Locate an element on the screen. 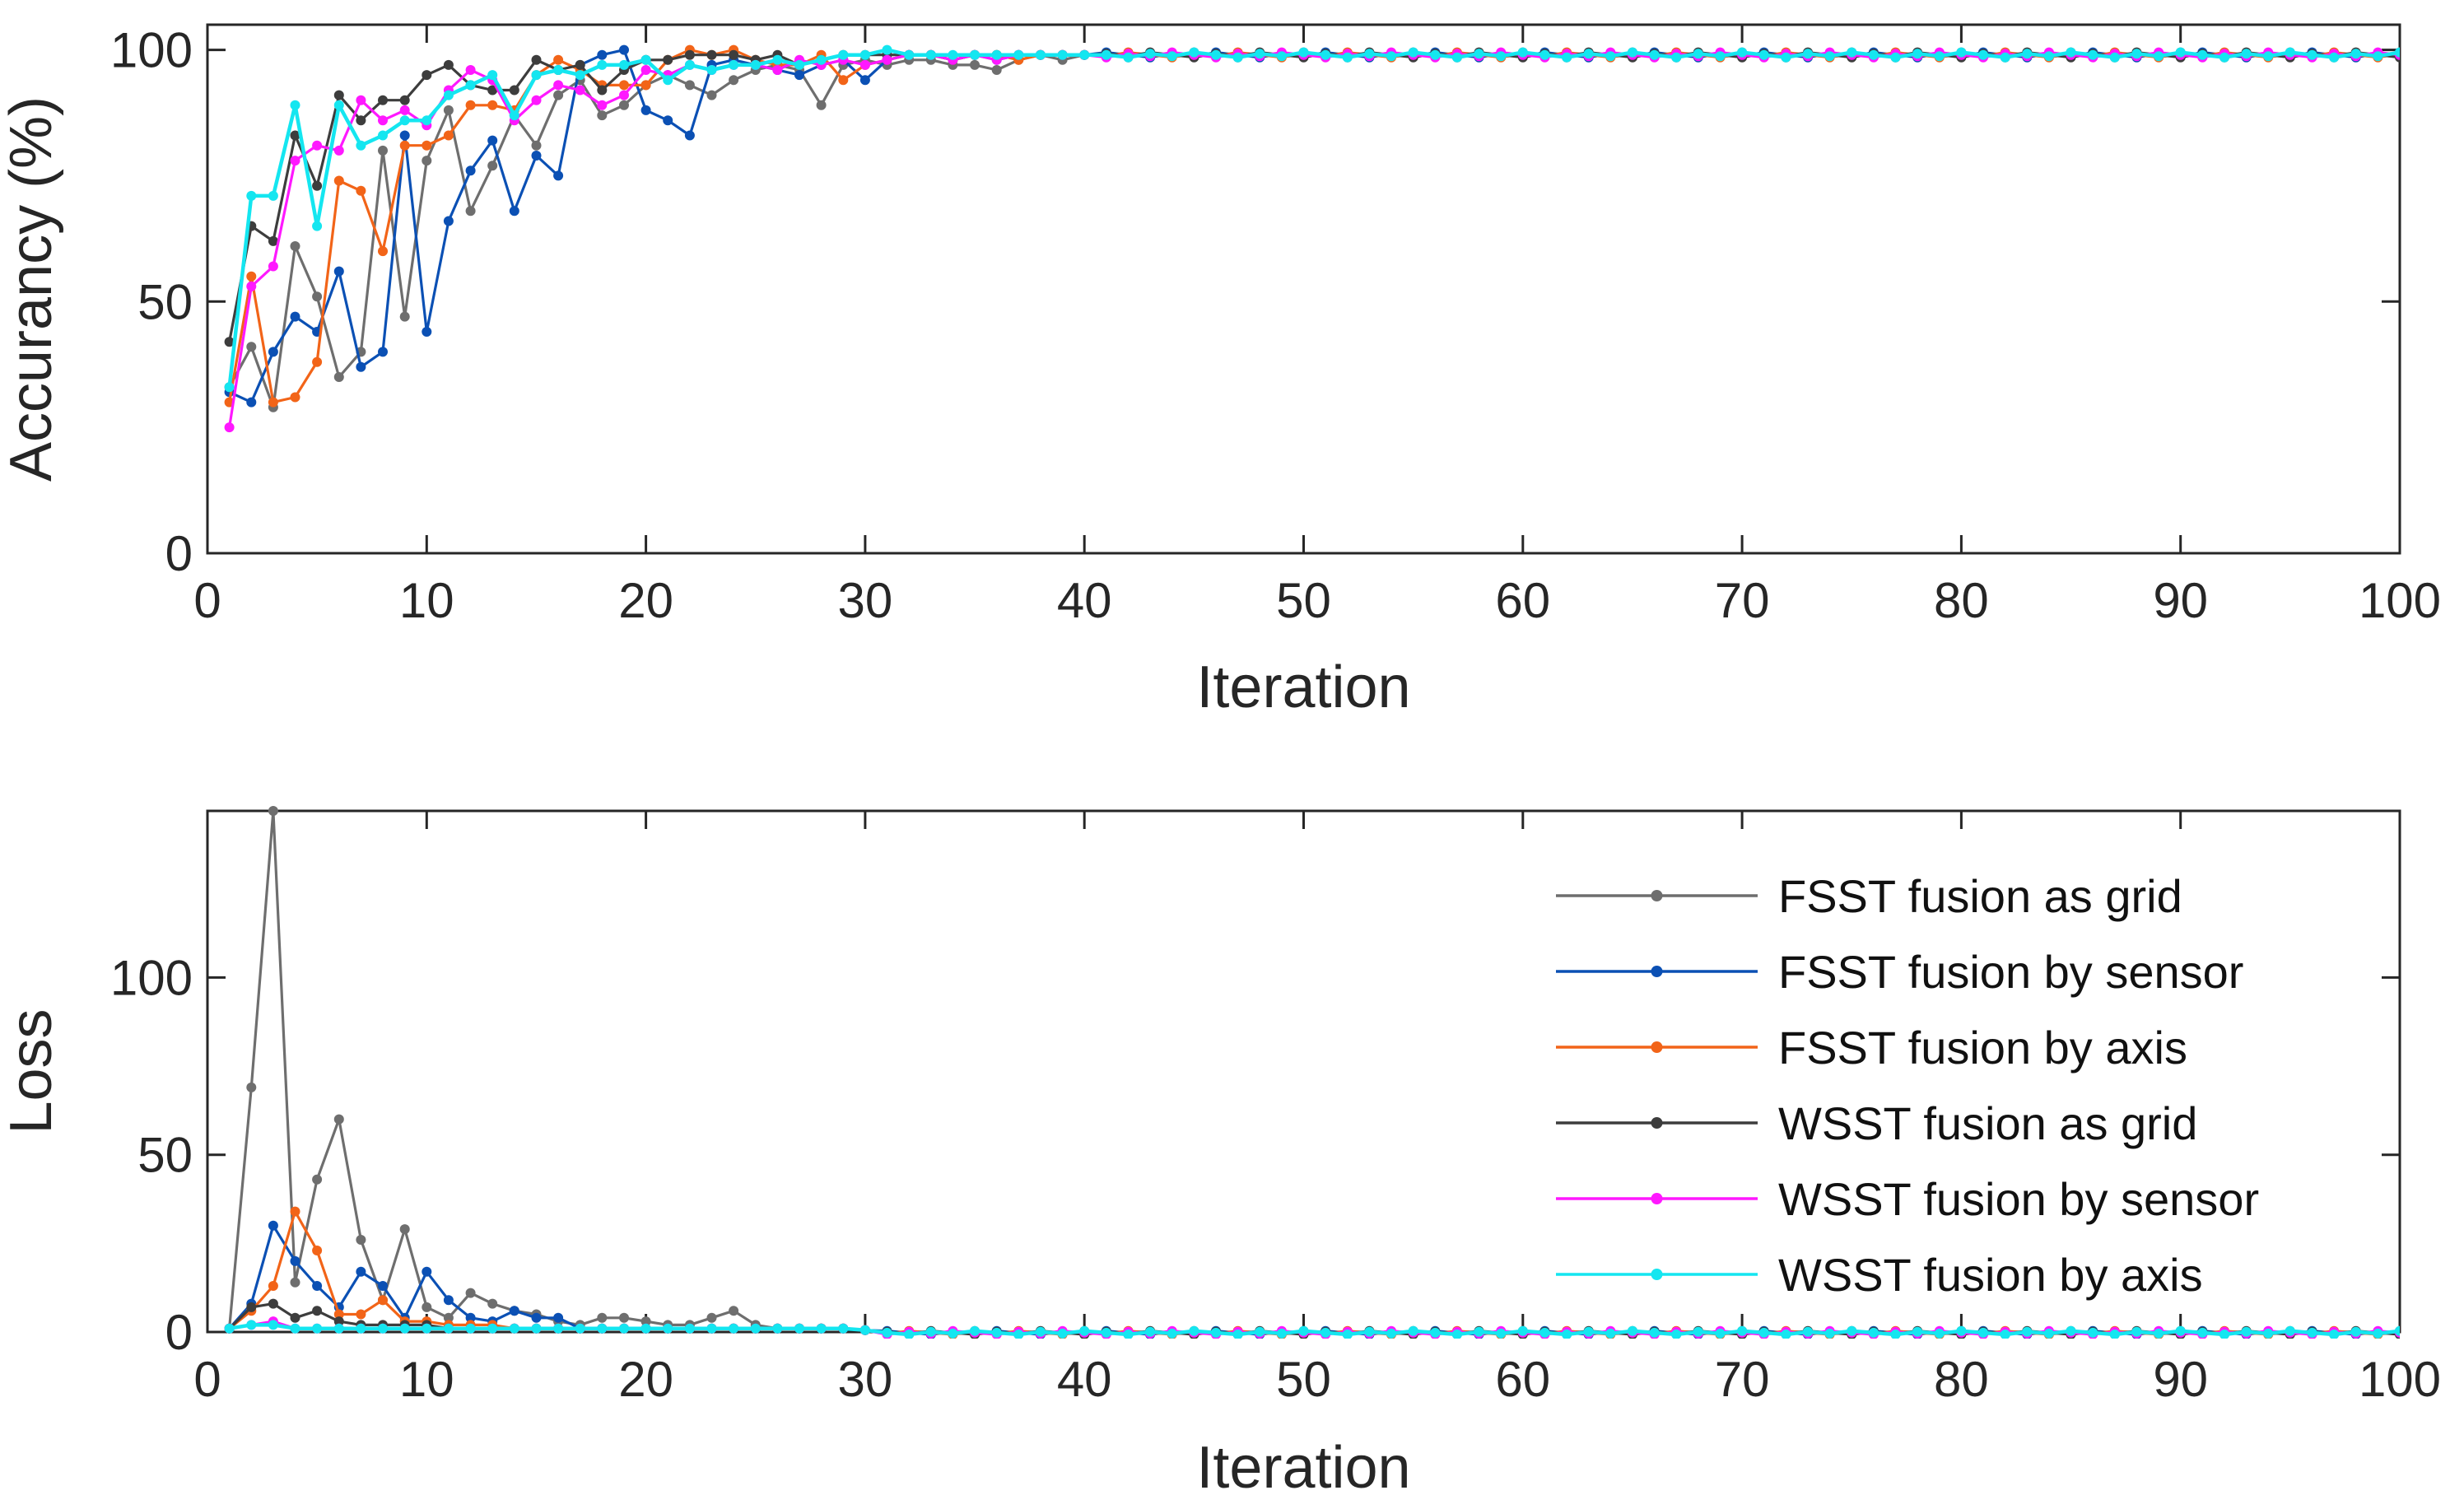 Image resolution: width=2464 pixels, height=1509 pixels. legend-item-fsst-fusion-as-grid: FSST fusion as grid is located at coordinates (1869, 896).